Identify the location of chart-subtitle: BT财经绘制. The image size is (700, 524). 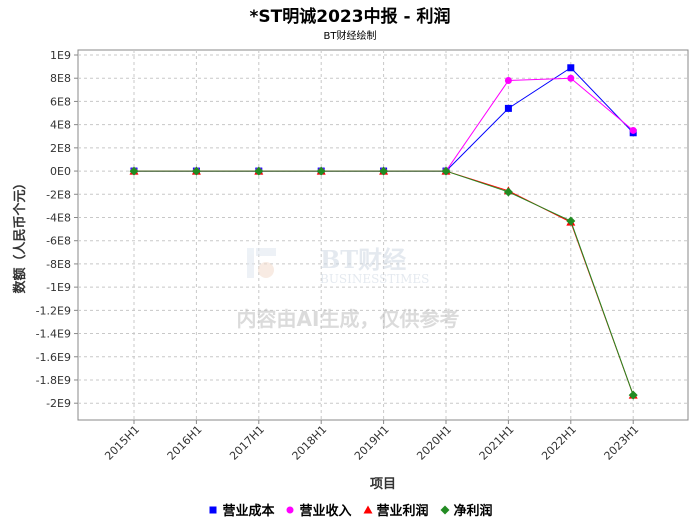
(350, 36).